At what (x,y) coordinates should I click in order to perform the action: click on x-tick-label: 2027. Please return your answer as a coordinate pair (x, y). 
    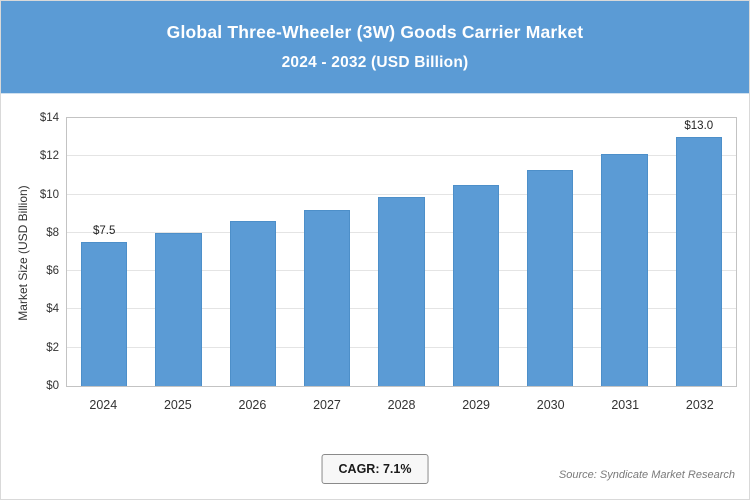
    Looking at the image, I should click on (327, 405).